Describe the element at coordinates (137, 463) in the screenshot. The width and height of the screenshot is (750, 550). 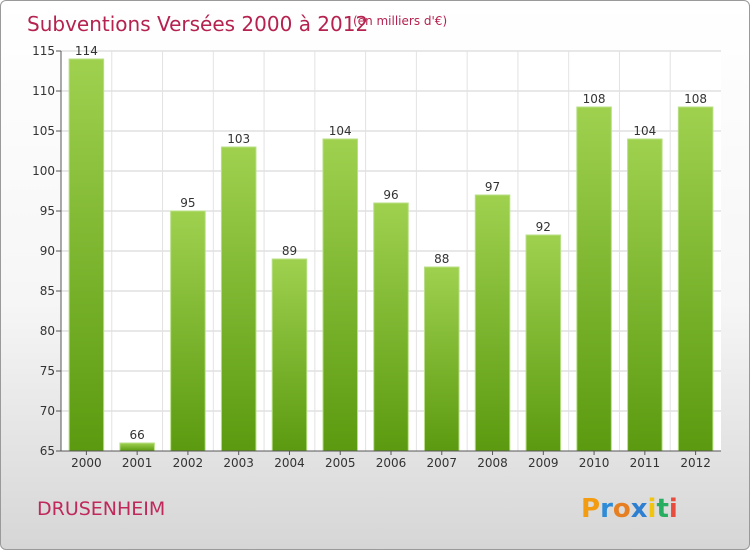
I see `x-tick-label: 2001` at that location.